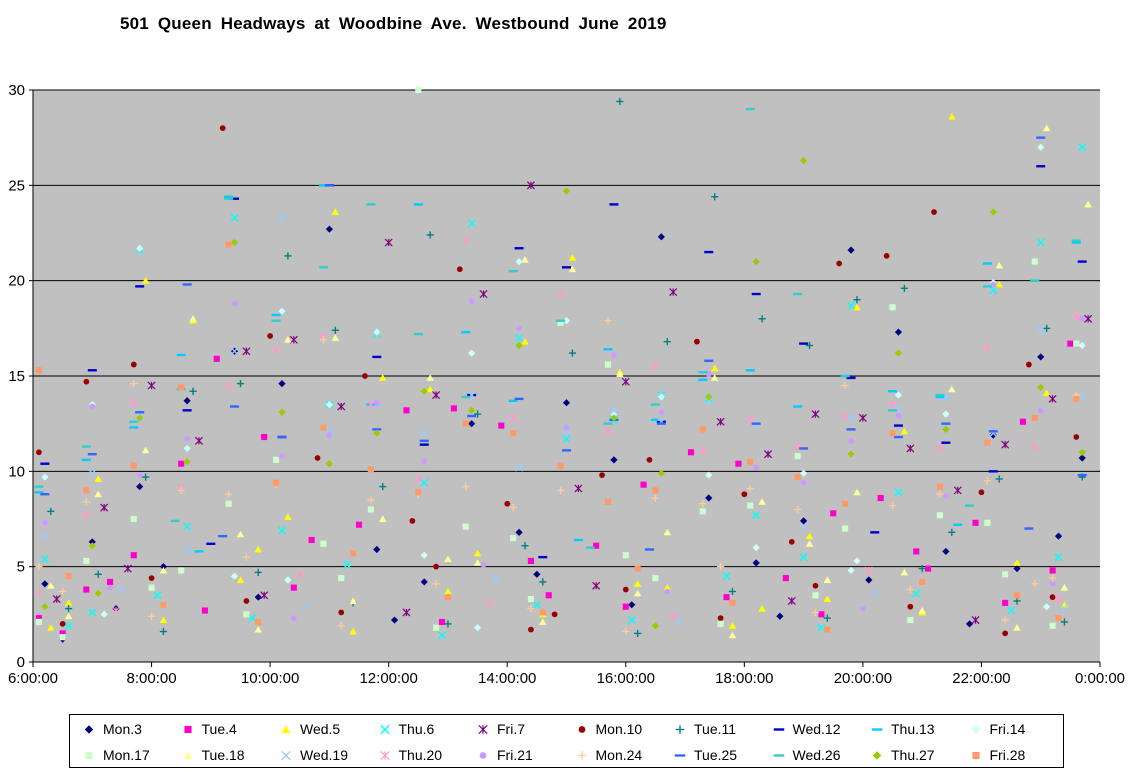 This screenshot has height=782, width=1129. Describe the element at coordinates (483, 729) in the screenshot. I see `star-marker-icon` at that location.